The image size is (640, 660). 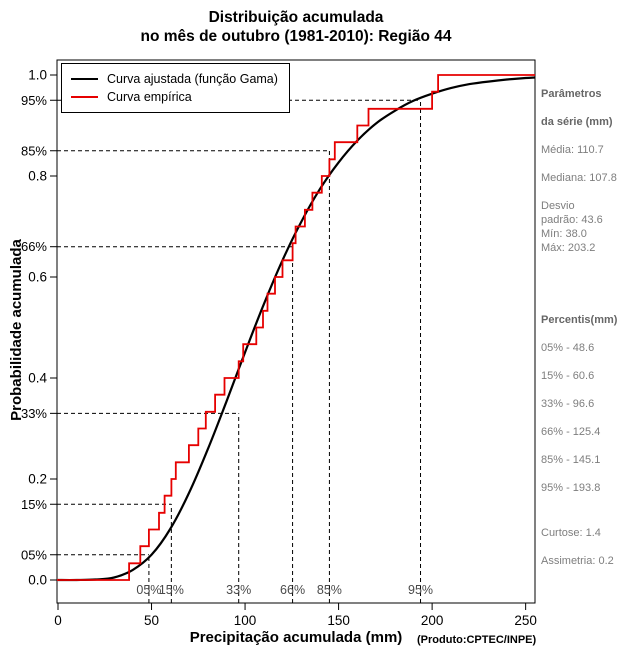 I want to click on percentile-85: 85% - 145.1, so click(x=571, y=460).